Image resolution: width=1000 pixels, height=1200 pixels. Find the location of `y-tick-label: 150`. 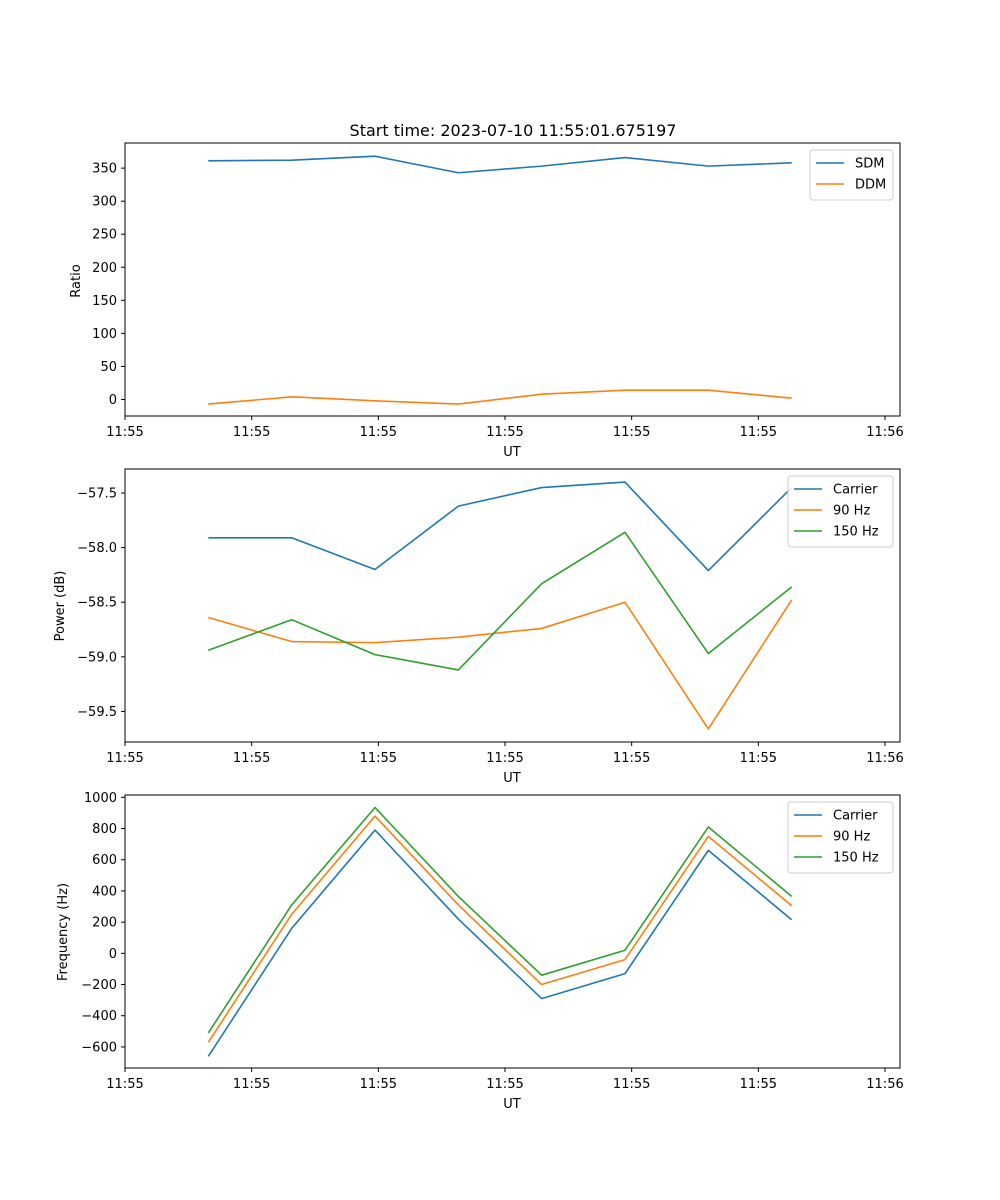

y-tick-label: 150 is located at coordinates (104, 301).